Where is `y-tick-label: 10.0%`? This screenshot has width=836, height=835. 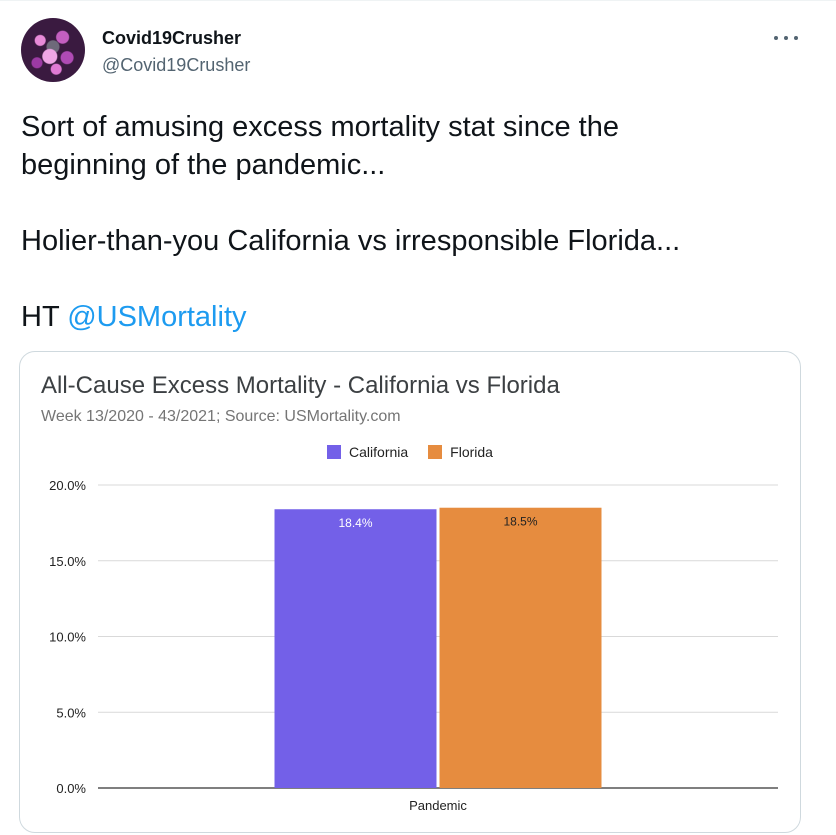 y-tick-label: 10.0% is located at coordinates (67, 637).